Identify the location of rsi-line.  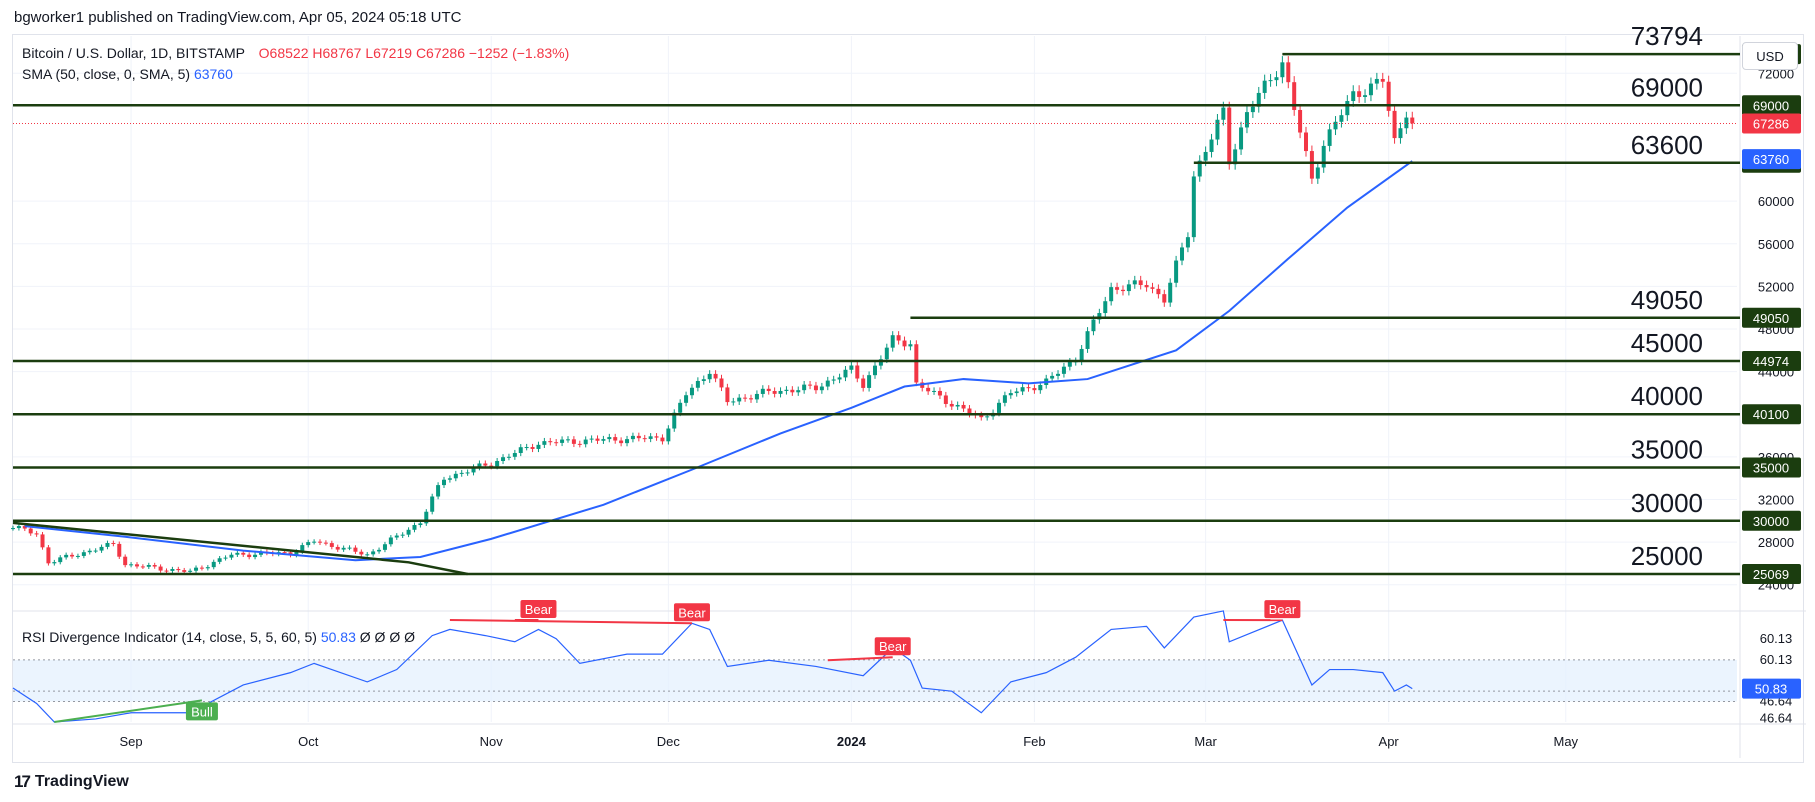
(712, 666).